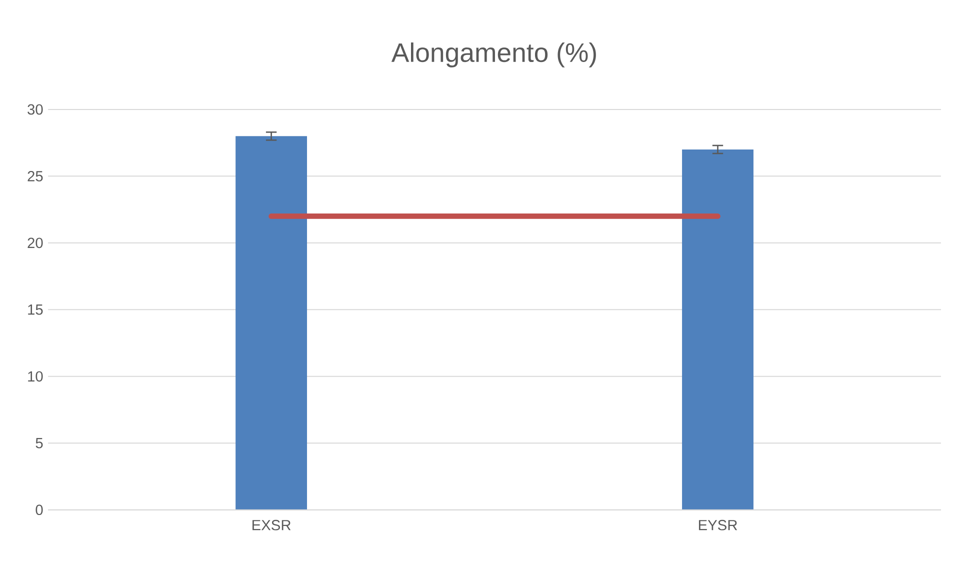  Describe the element at coordinates (35, 243) in the screenshot. I see `y-tick-label: 20` at that location.